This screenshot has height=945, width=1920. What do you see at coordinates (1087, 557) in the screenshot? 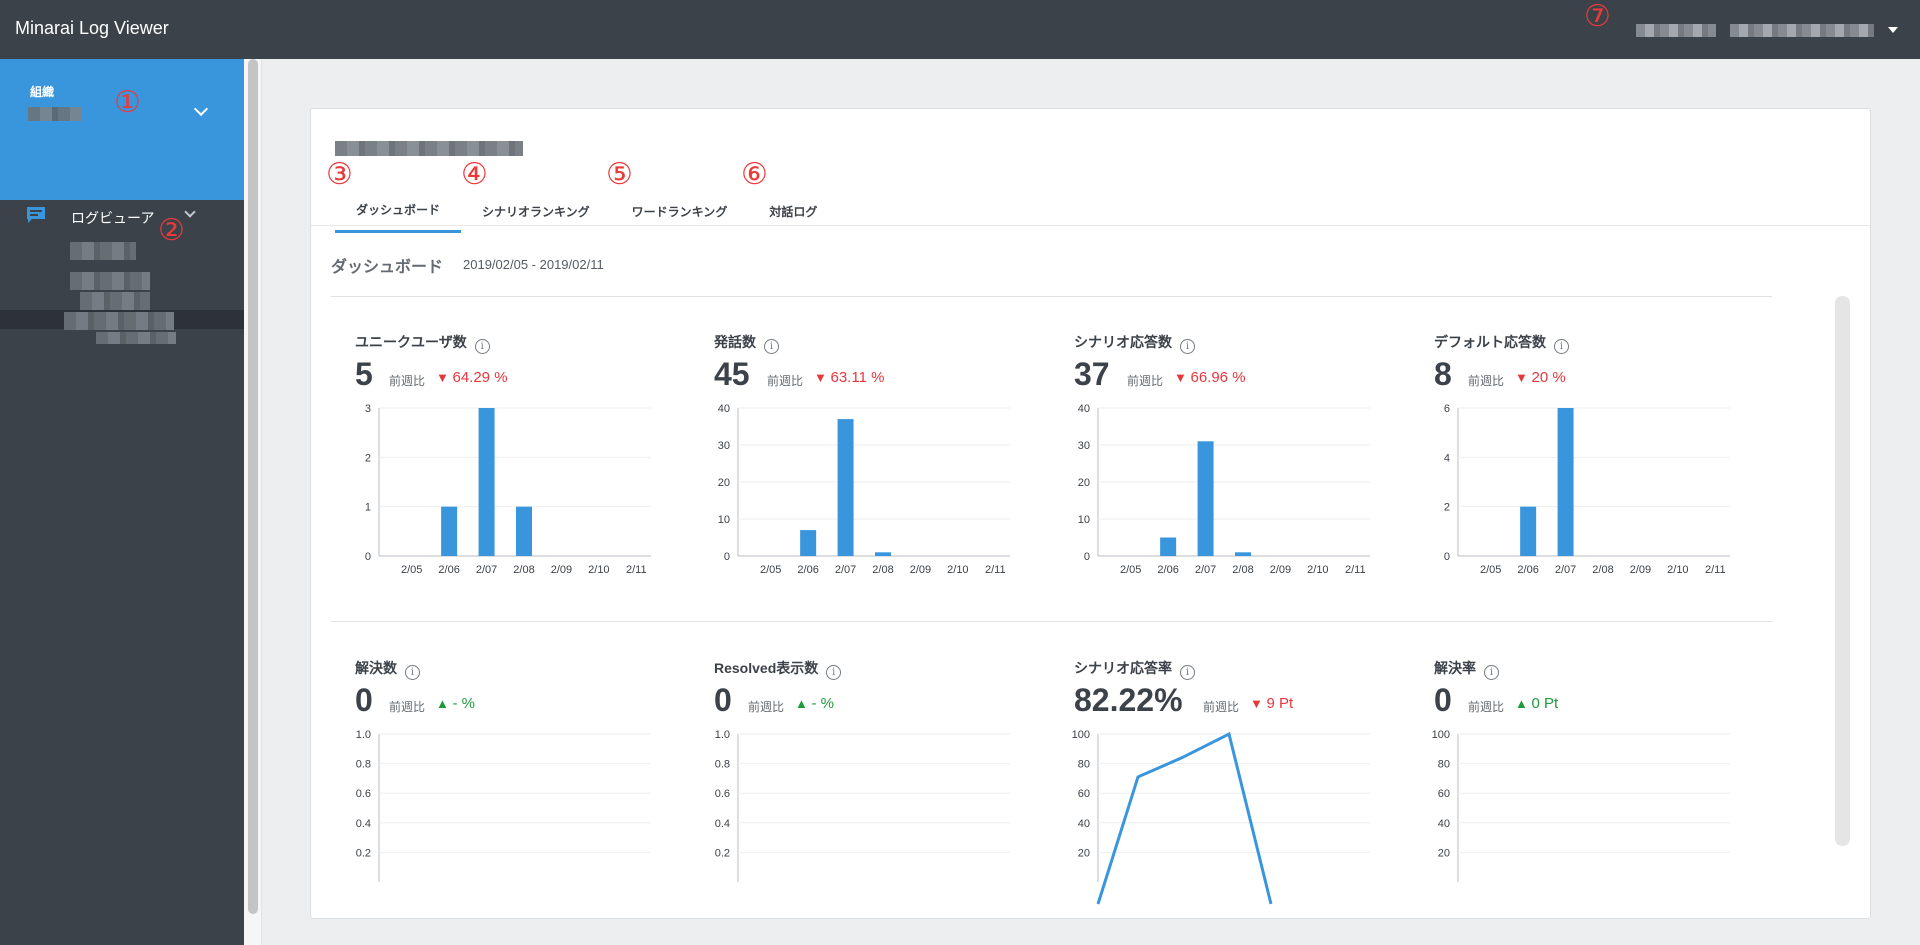
I see `y-tick-label: 0` at bounding box center [1087, 557].